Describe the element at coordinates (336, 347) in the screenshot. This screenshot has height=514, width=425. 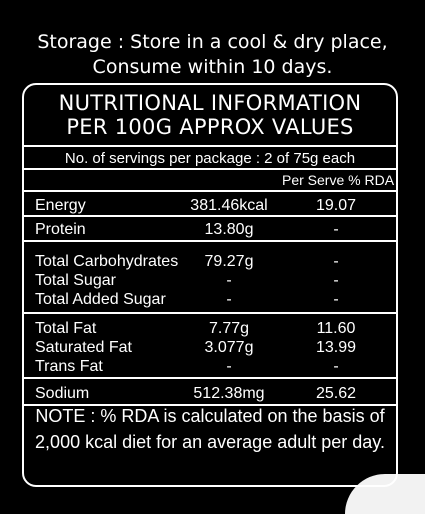
I see `nutrient-rda: 13.99` at that location.